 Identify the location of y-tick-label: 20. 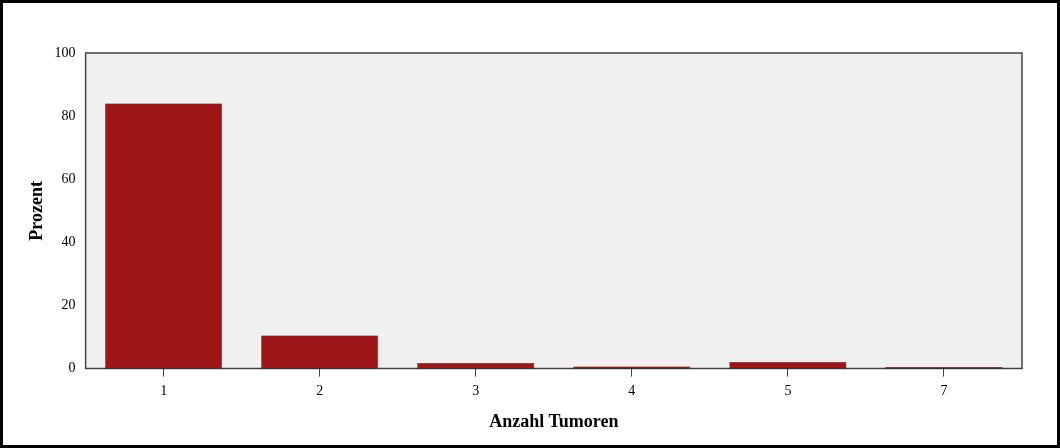
(68, 305).